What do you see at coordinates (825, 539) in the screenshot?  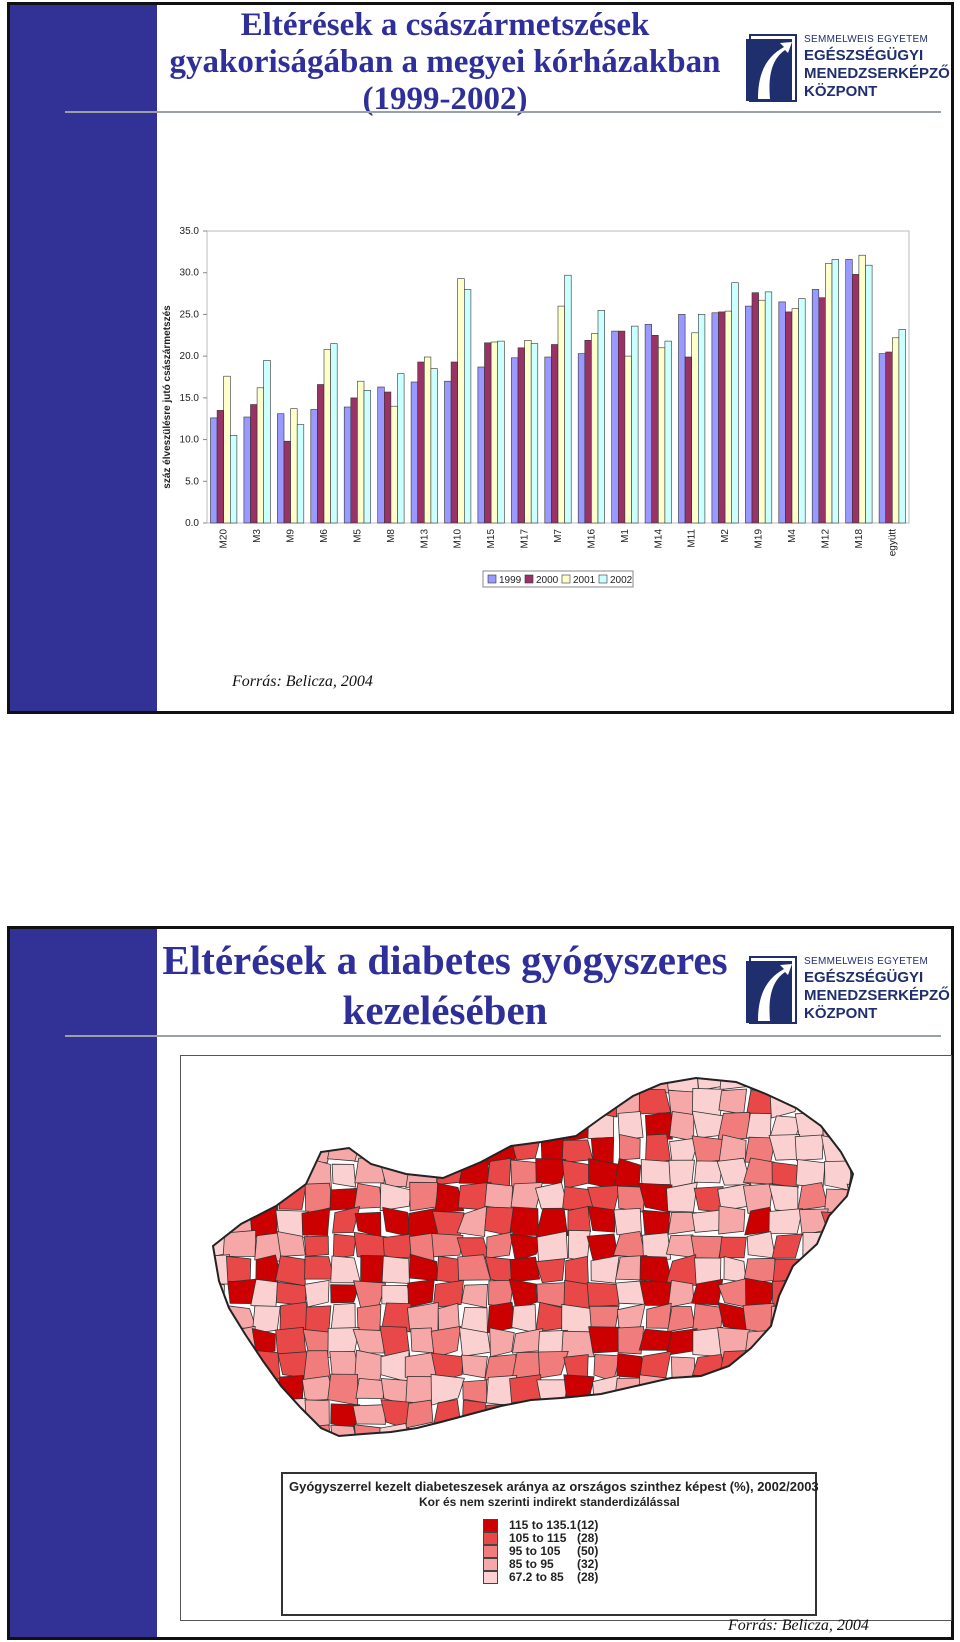 I see `x-tick-label: M12` at bounding box center [825, 539].